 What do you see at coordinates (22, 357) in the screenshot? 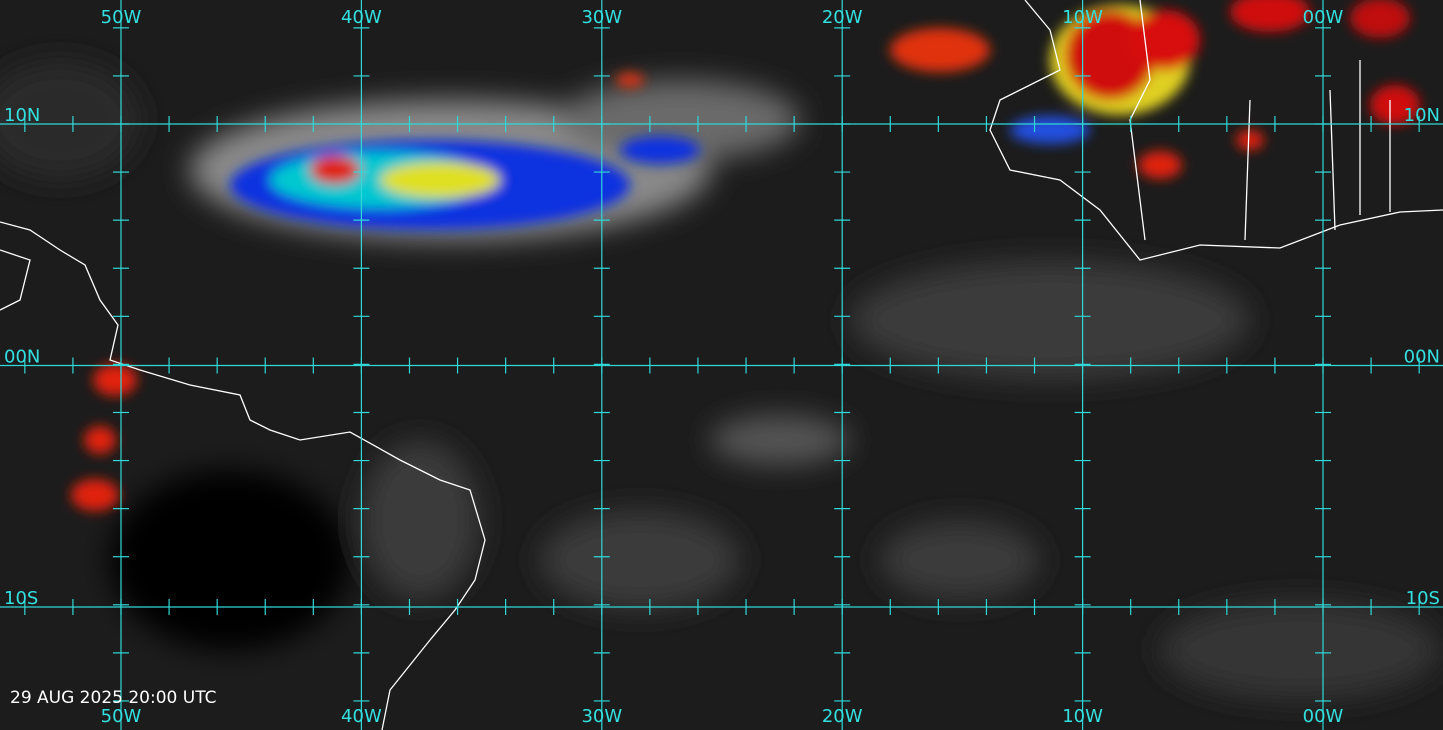
I see `latitude-label-left: 00N` at bounding box center [22, 357].